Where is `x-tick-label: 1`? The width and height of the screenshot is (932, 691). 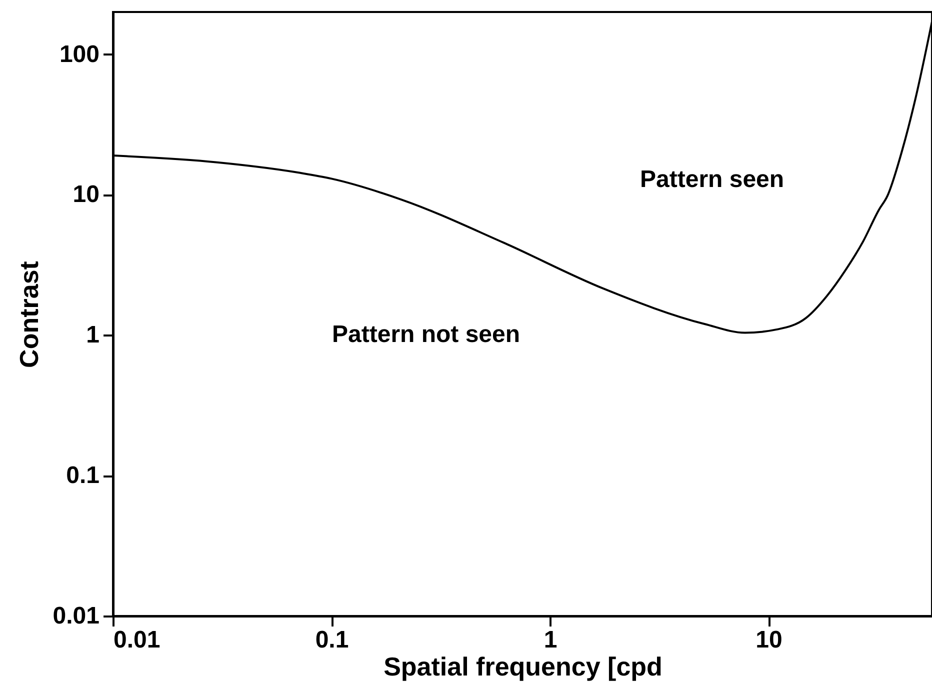 x-tick-label: 1 is located at coordinates (551, 640).